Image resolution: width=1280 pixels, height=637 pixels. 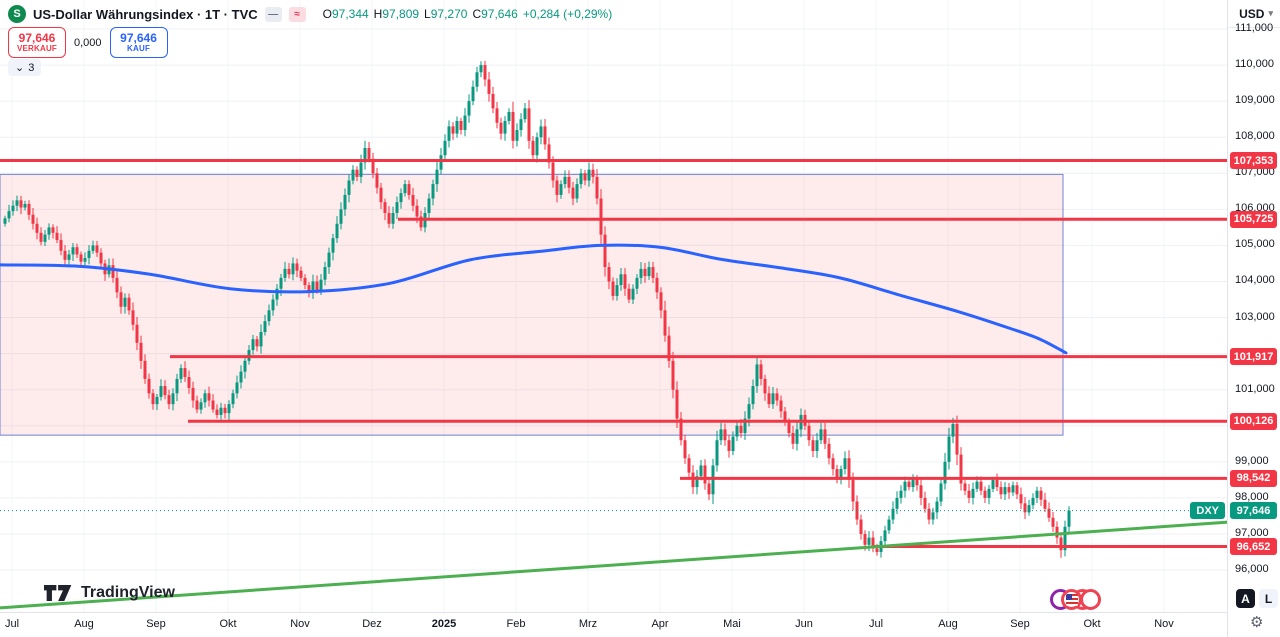 I want to click on symbol-title: US-Dollar Währungsindex · 1T · TVC, so click(x=145, y=14).